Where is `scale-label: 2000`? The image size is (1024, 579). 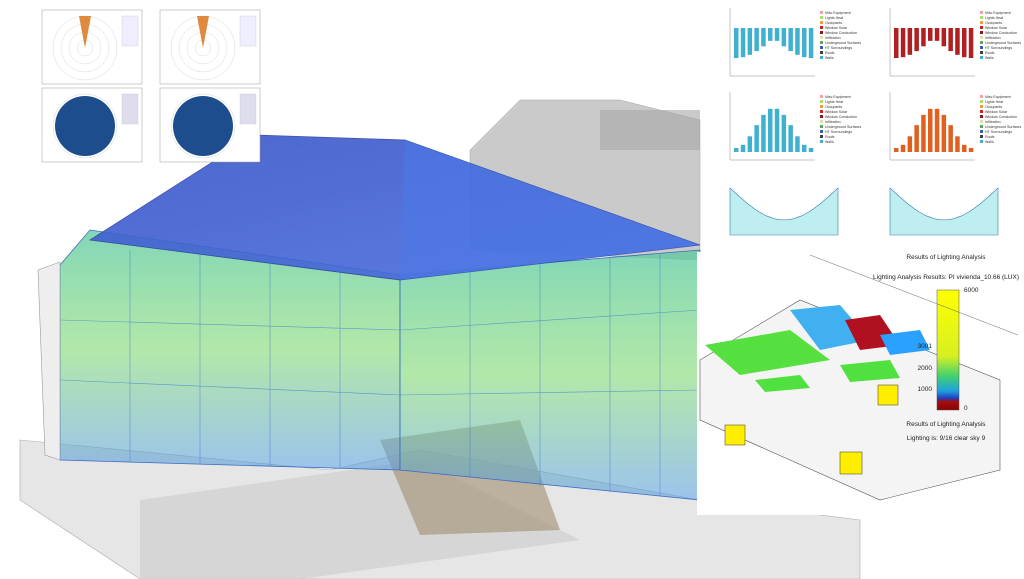 scale-label: 2000 is located at coordinates (925, 368).